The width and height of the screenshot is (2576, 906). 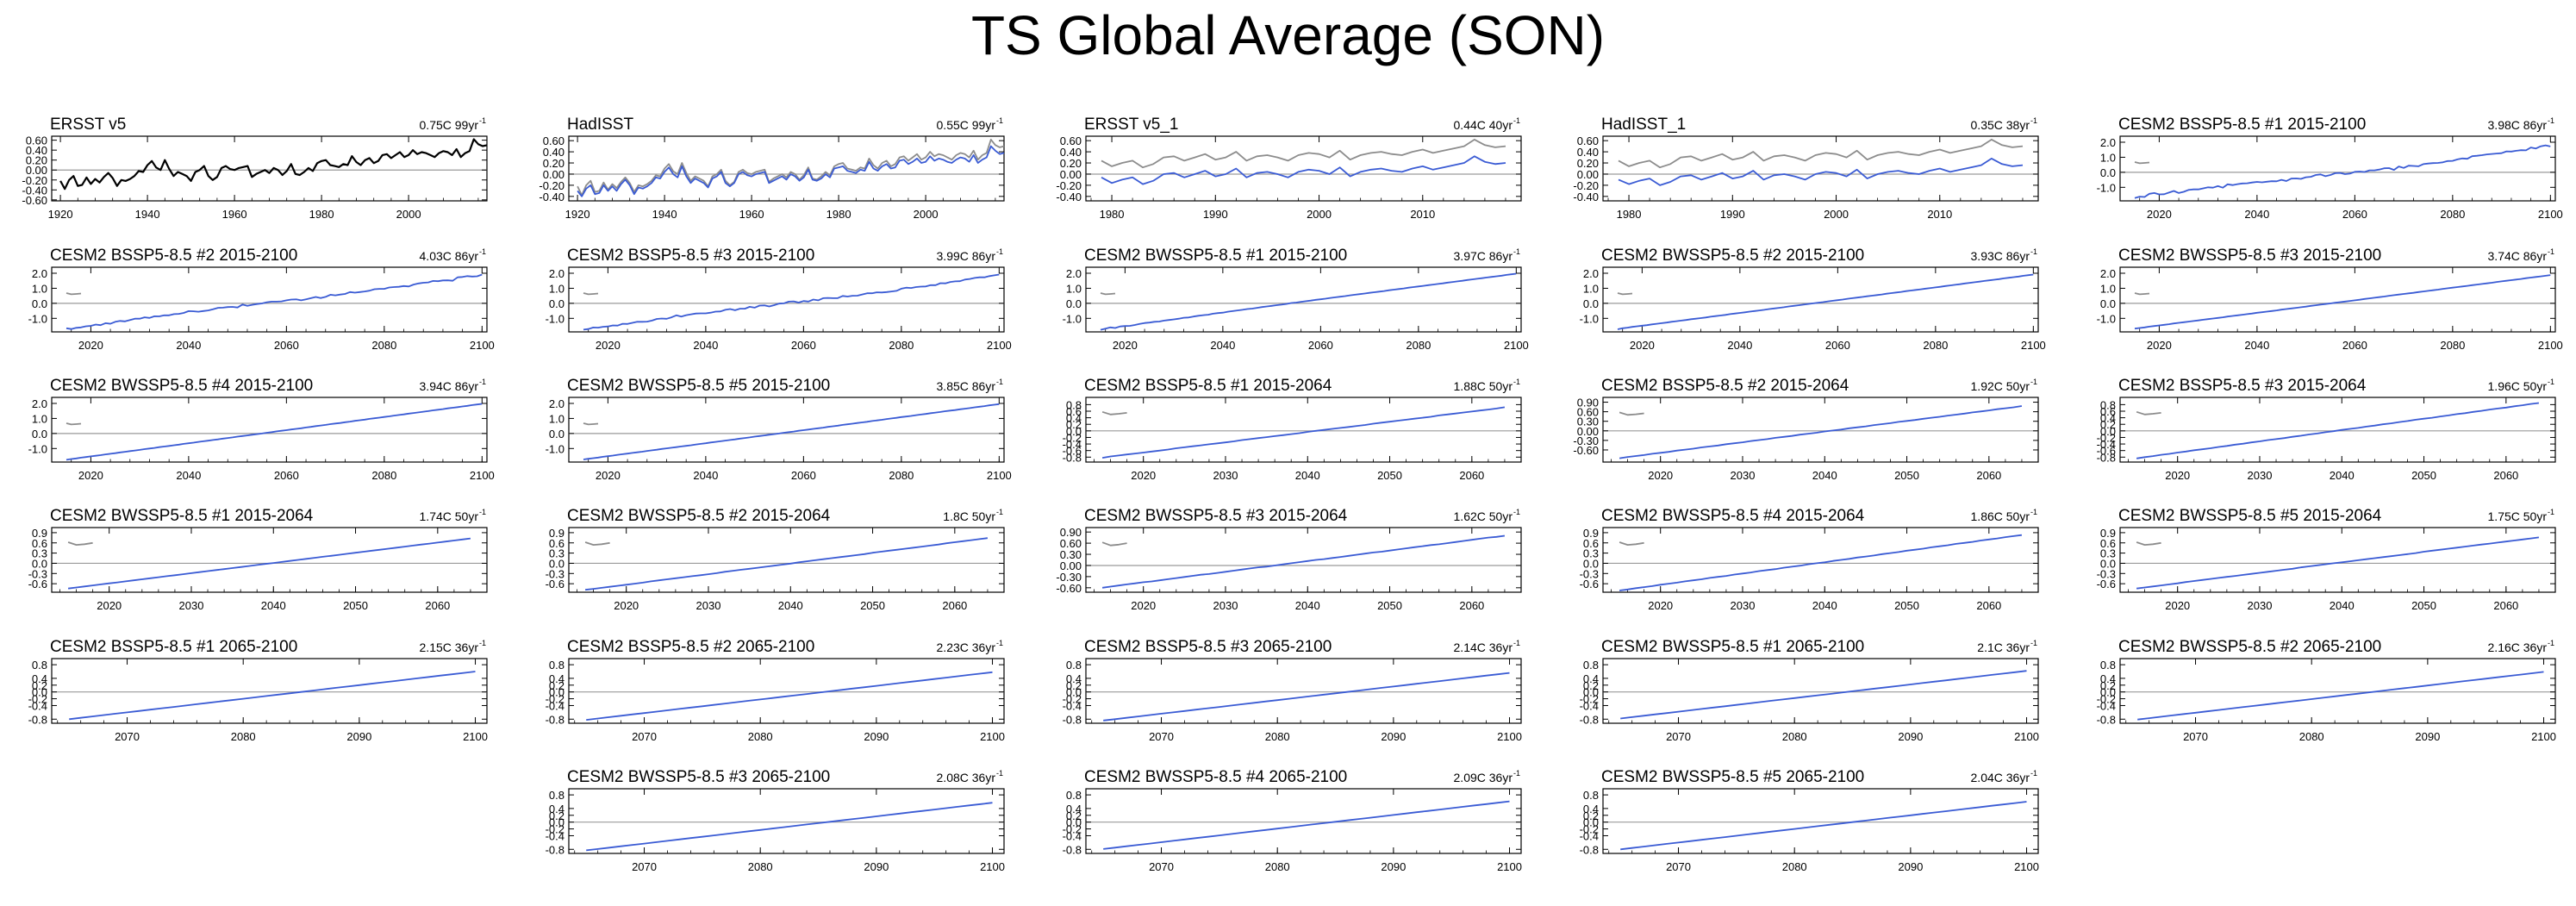 I want to click on y-tick-label: 0.6, so click(x=2108, y=543).